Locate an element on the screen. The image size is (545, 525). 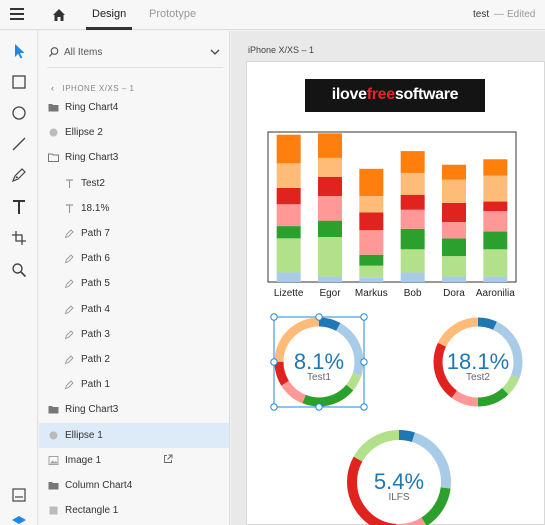
hamburger-menu-icon is located at coordinates (17, 14).